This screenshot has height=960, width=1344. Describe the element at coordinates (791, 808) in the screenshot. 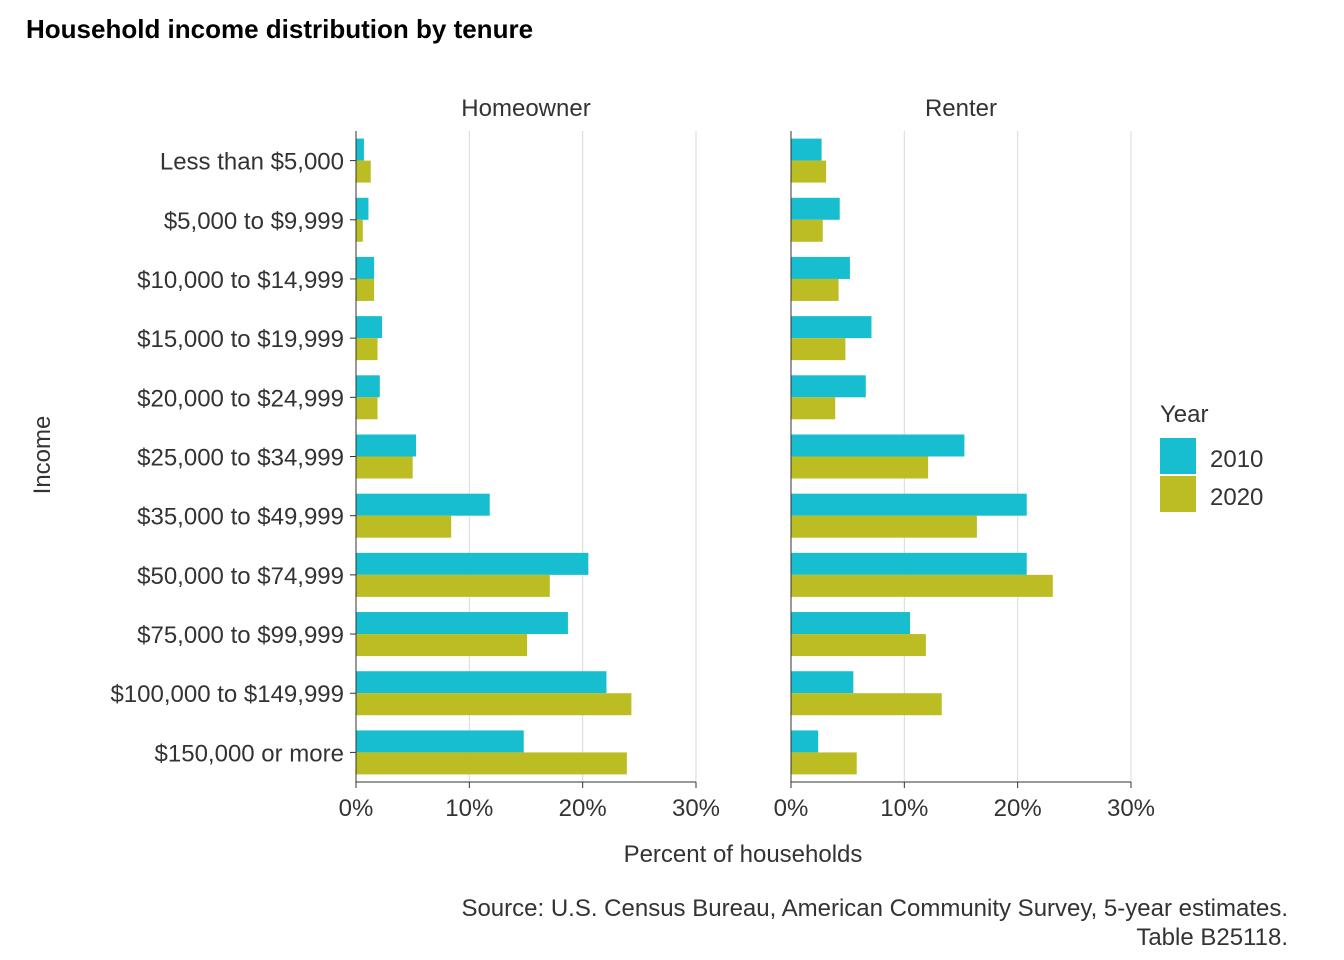

I see `x-tick-label-renter-0: 0%` at that location.